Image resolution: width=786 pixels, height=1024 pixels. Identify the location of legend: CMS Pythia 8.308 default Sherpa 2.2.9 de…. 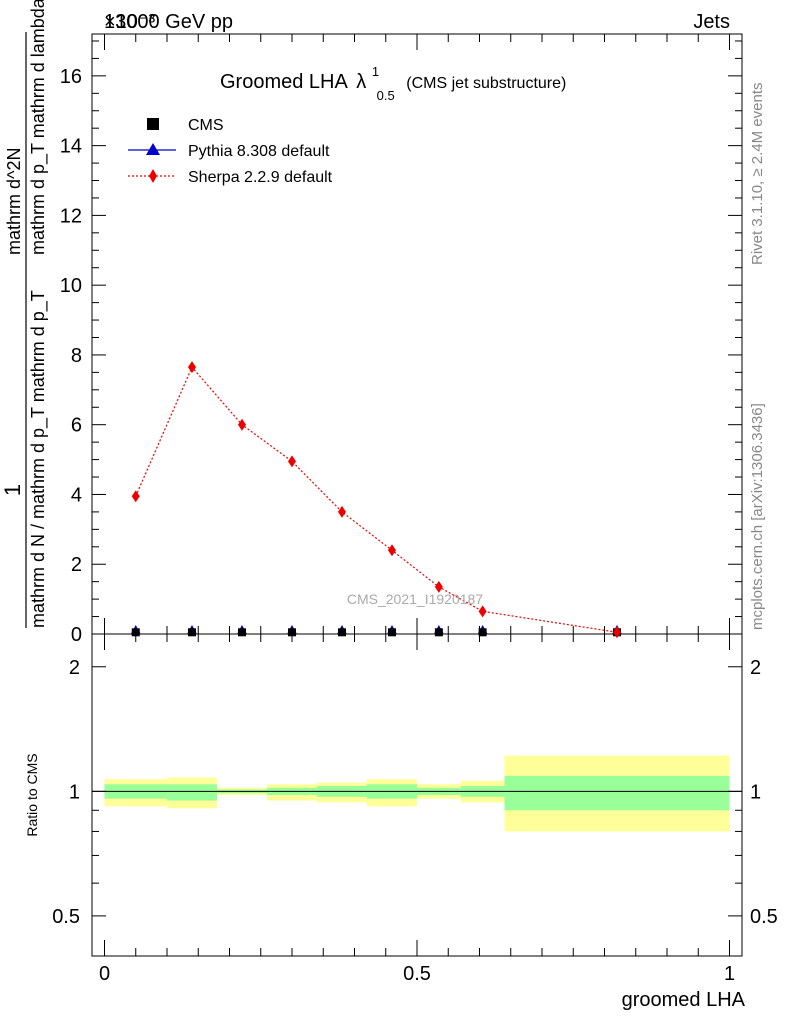
(230, 151).